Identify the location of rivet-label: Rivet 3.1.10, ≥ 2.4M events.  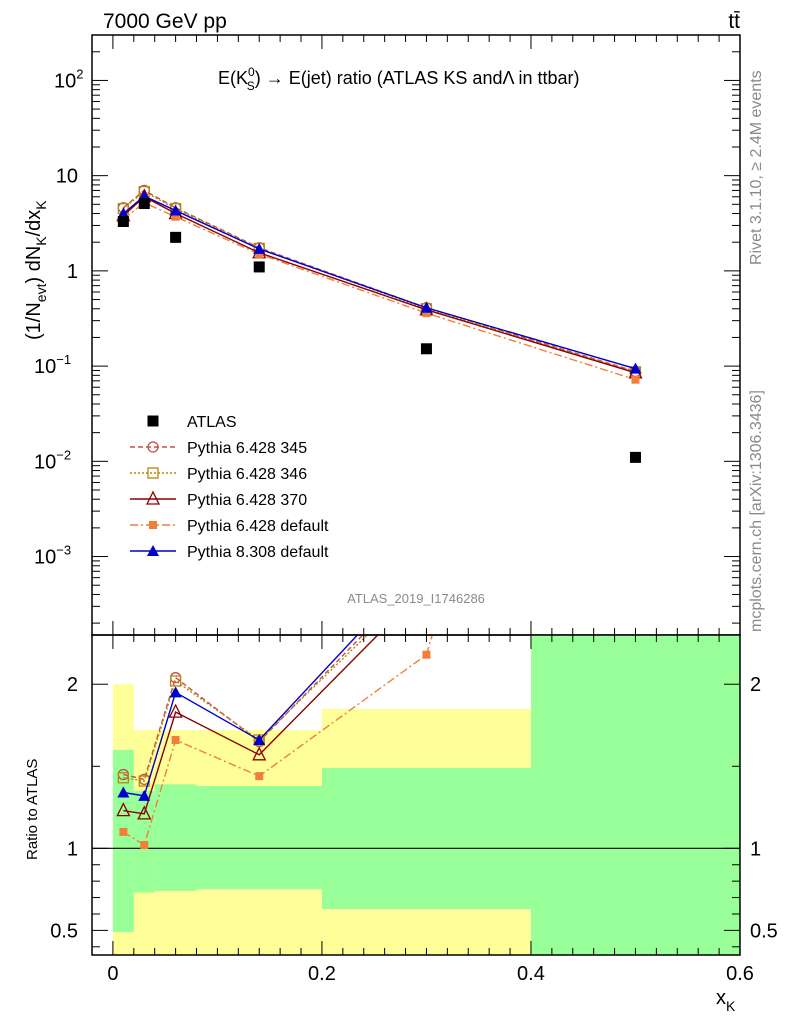
(756, 167).